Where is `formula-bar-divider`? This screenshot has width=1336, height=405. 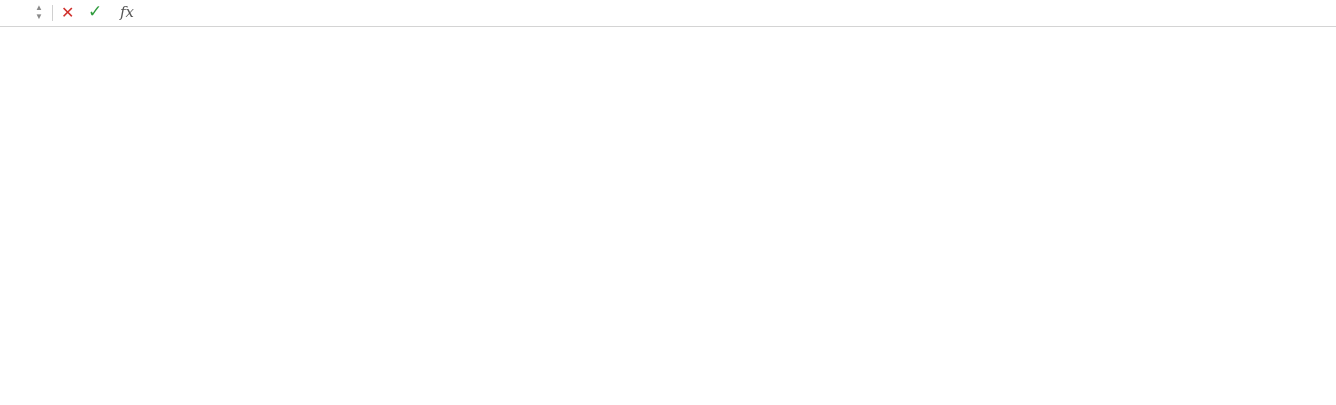
formula-bar-divider is located at coordinates (52, 13).